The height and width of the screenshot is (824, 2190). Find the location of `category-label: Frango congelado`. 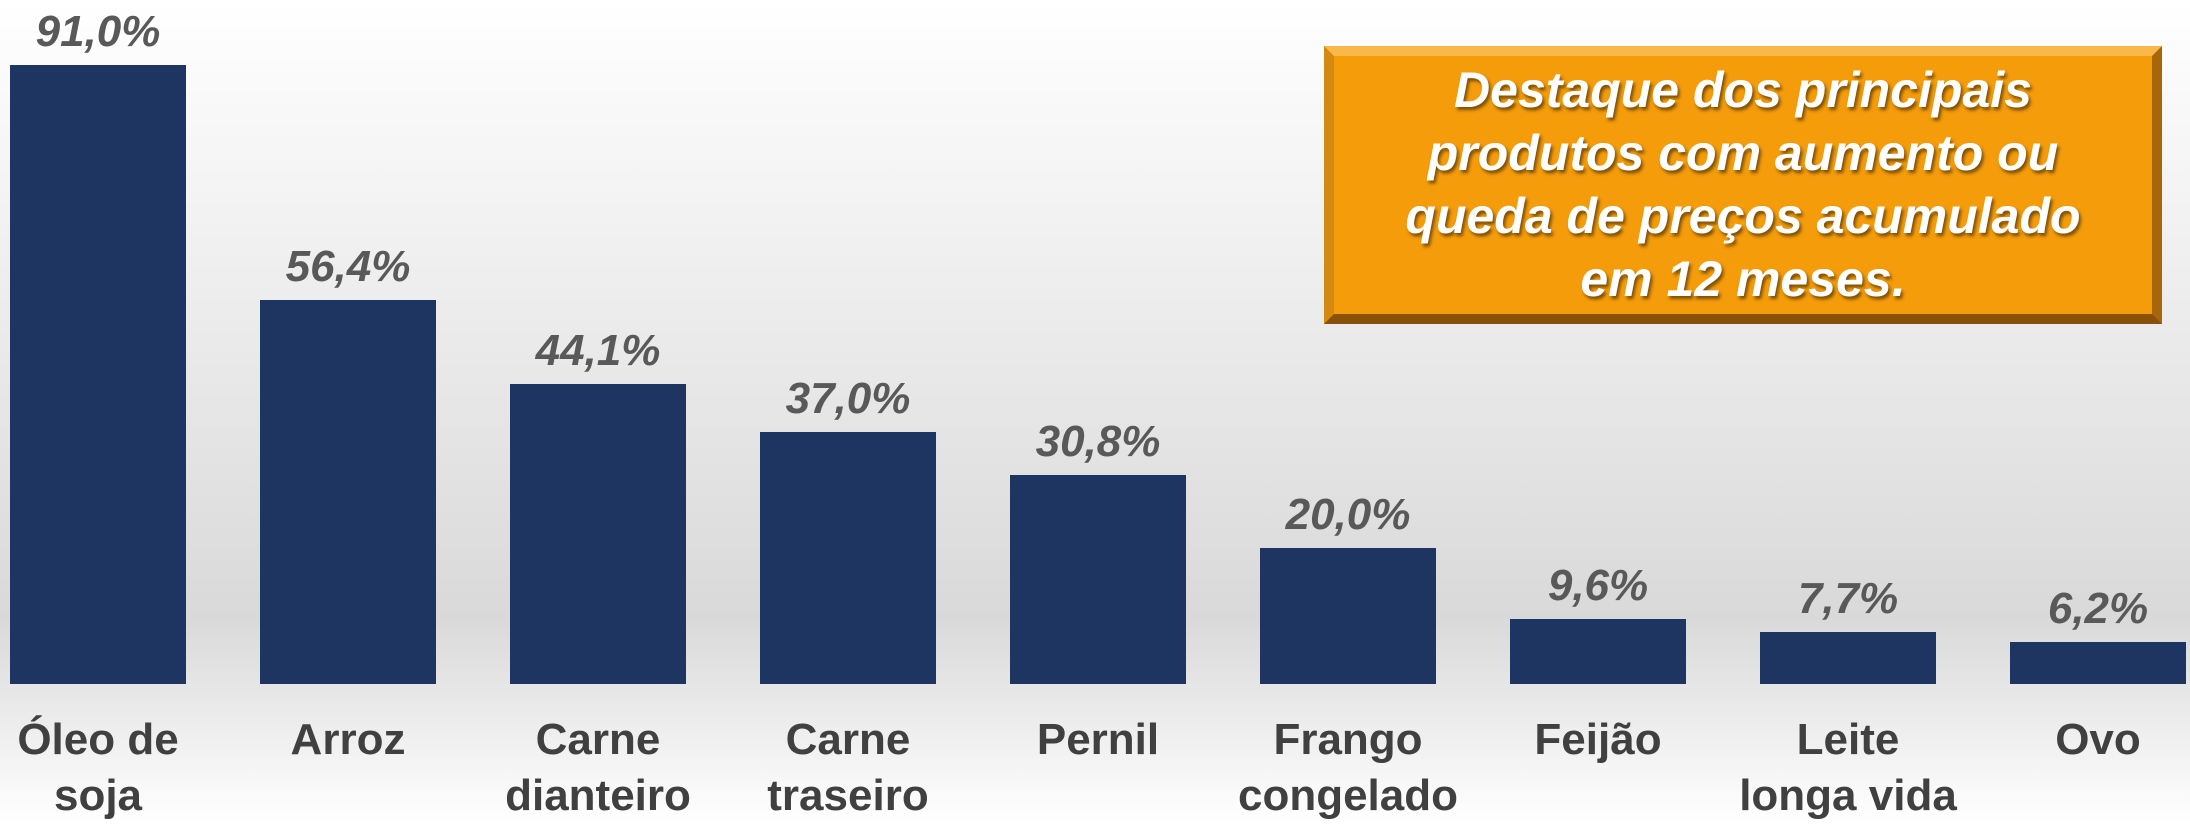

category-label: Frango congelado is located at coordinates (1348, 767).